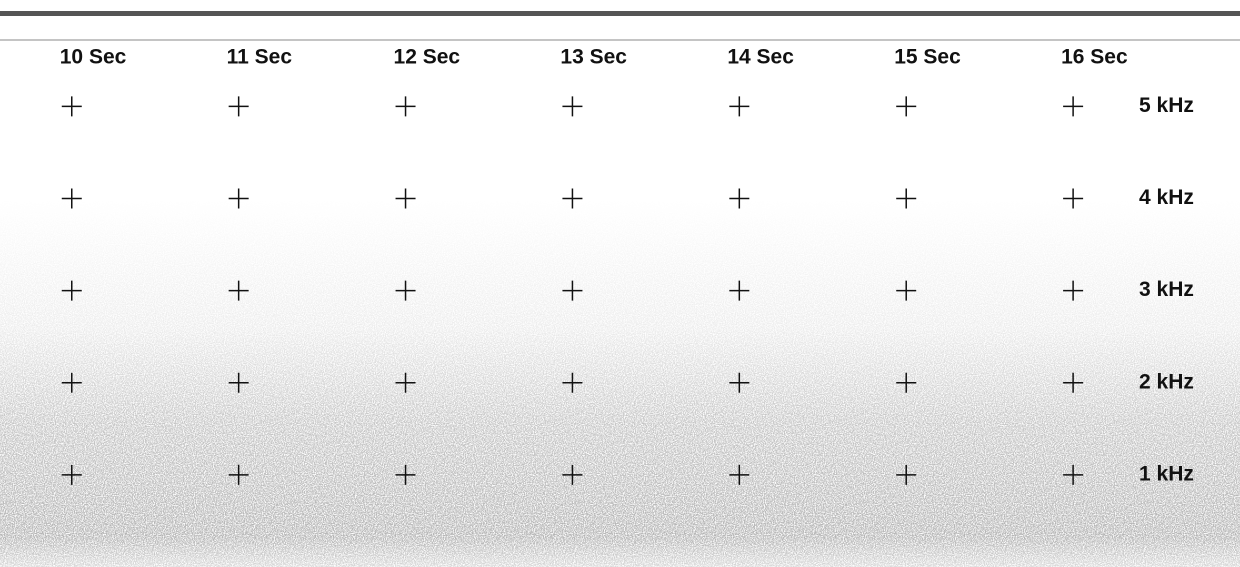 The width and height of the screenshot is (1240, 567). Describe the element at coordinates (1166, 105) in the screenshot. I see `y-tick-label: 5 kHz` at that location.